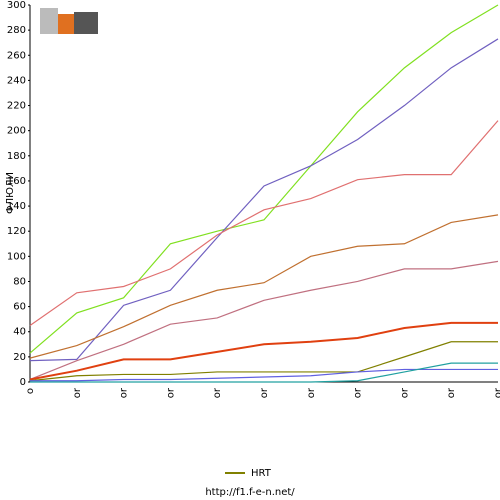 This screenshot has width=500, height=500. Describe the element at coordinates (16, 156) in the screenshot. I see `y-tick-label: 180` at that location.